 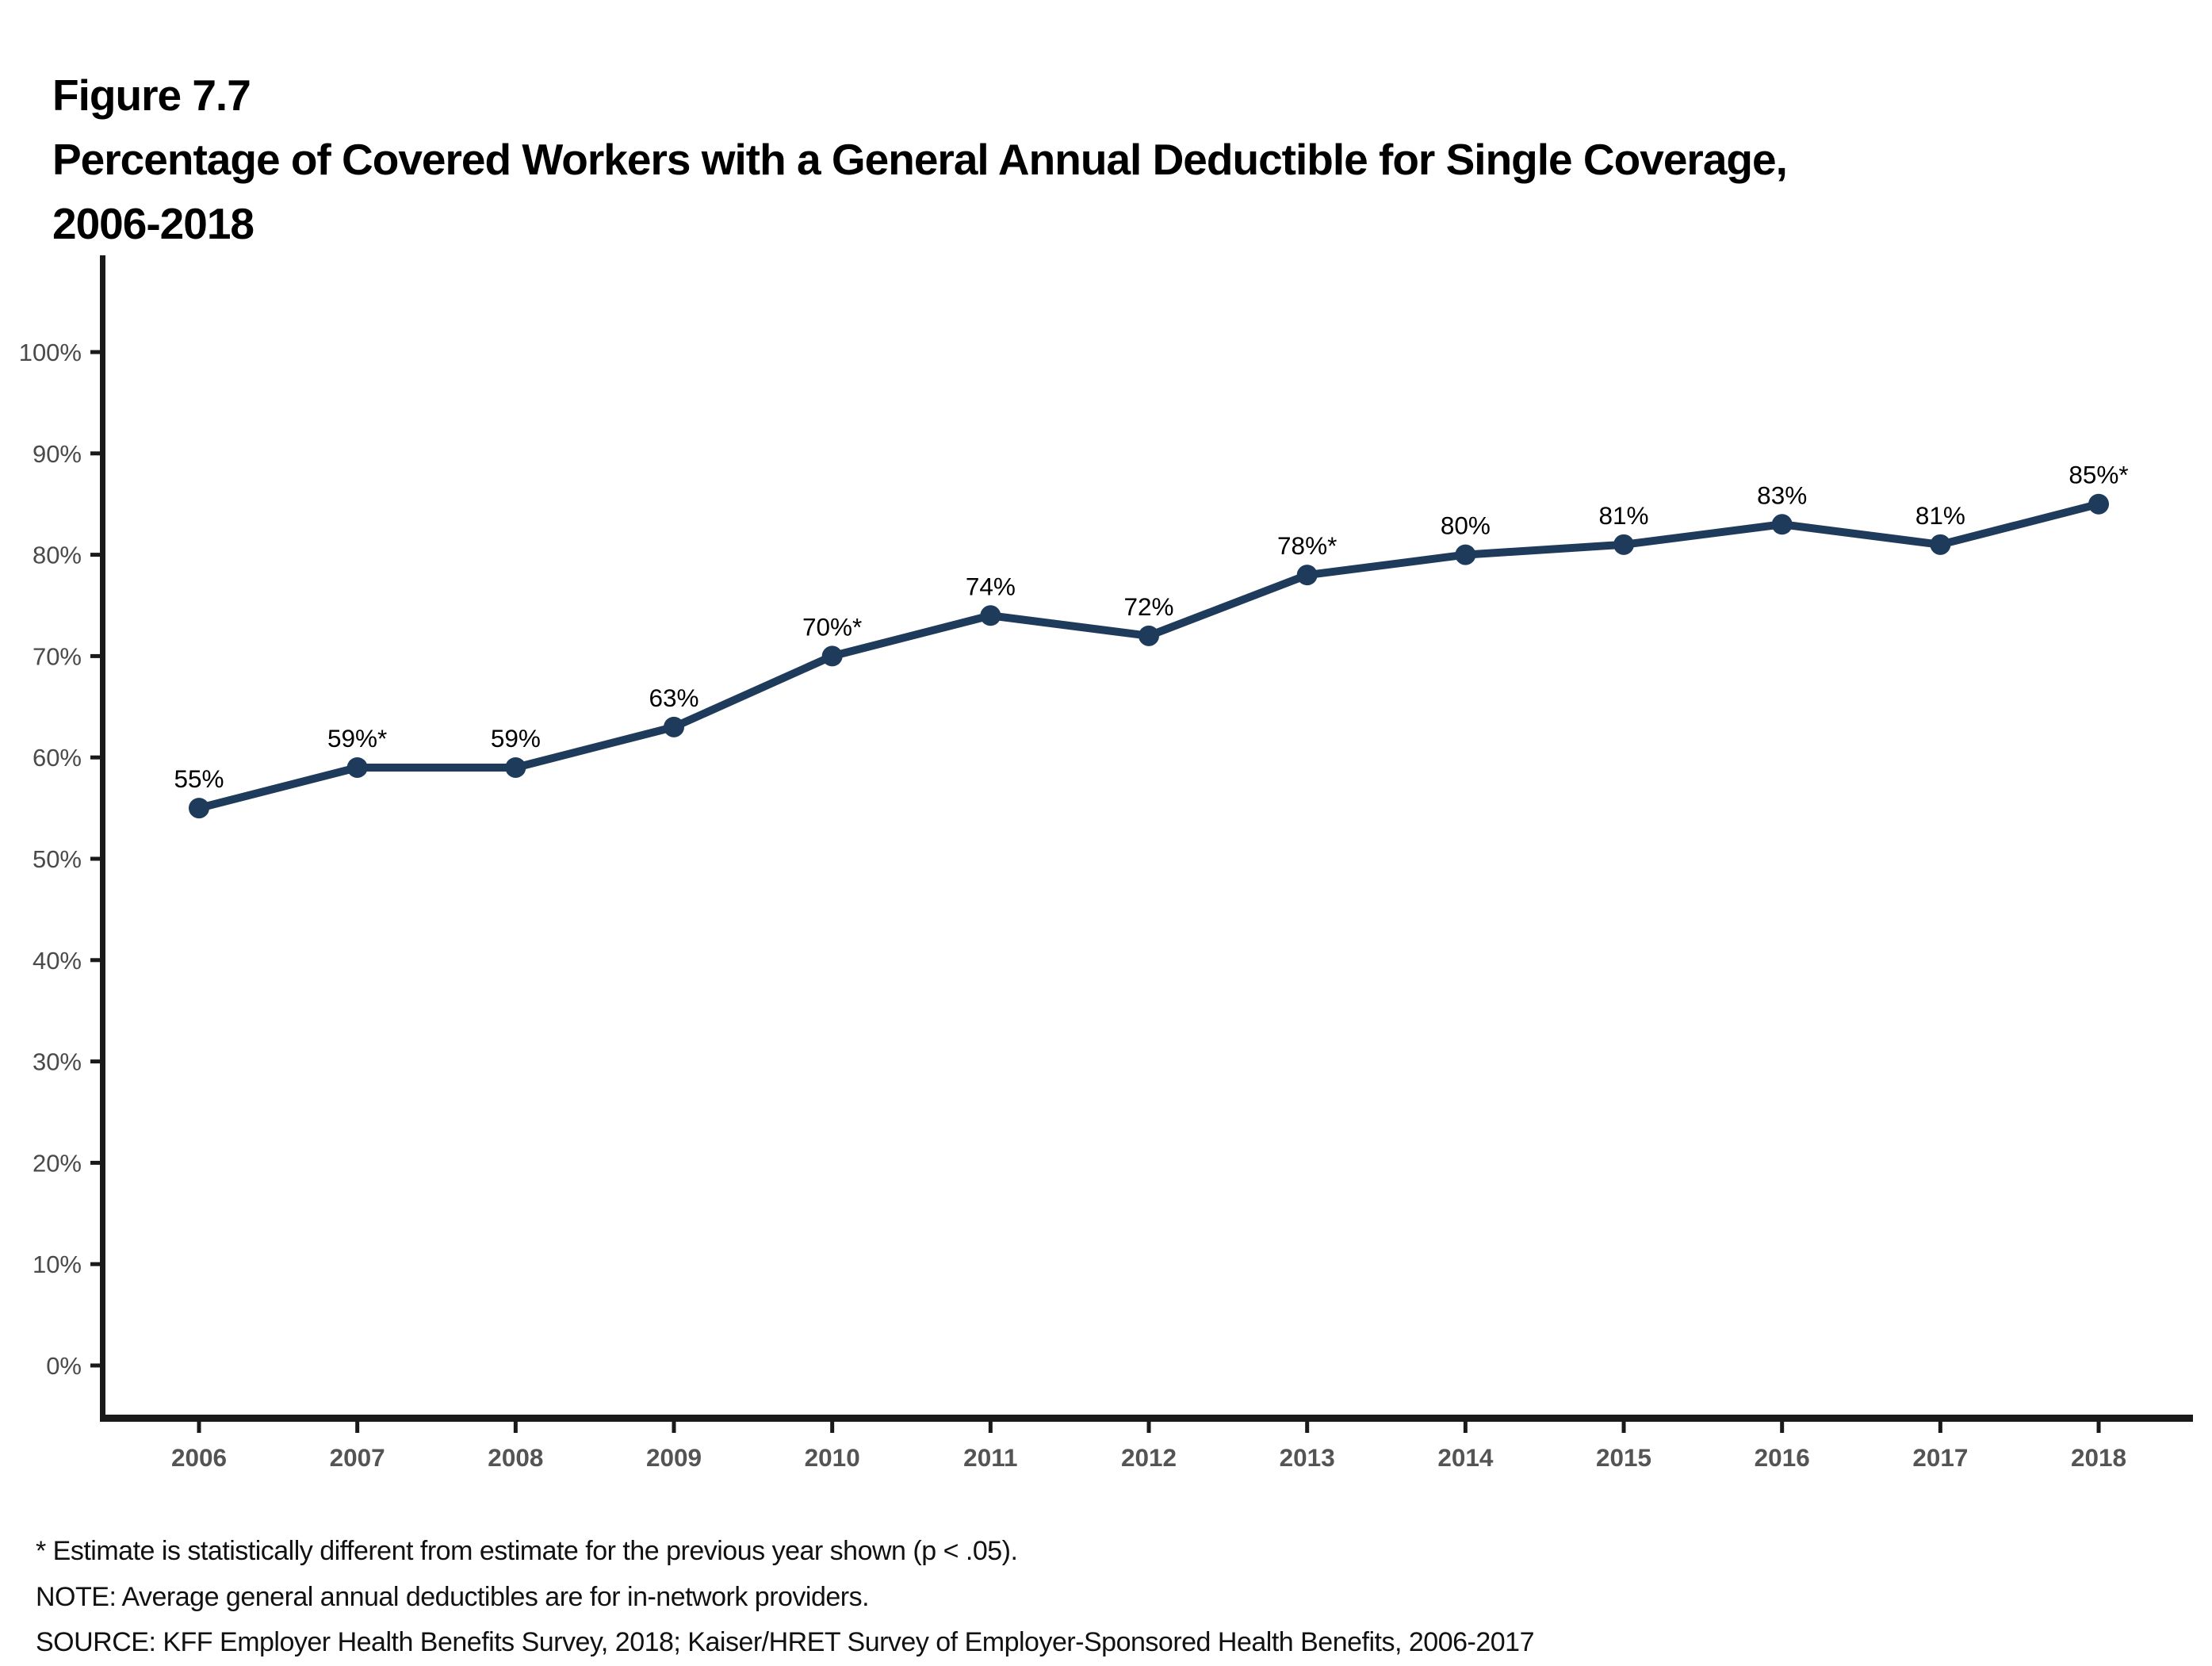 What do you see at coordinates (58, 656) in the screenshot?
I see `y-tick-label: 70%` at bounding box center [58, 656].